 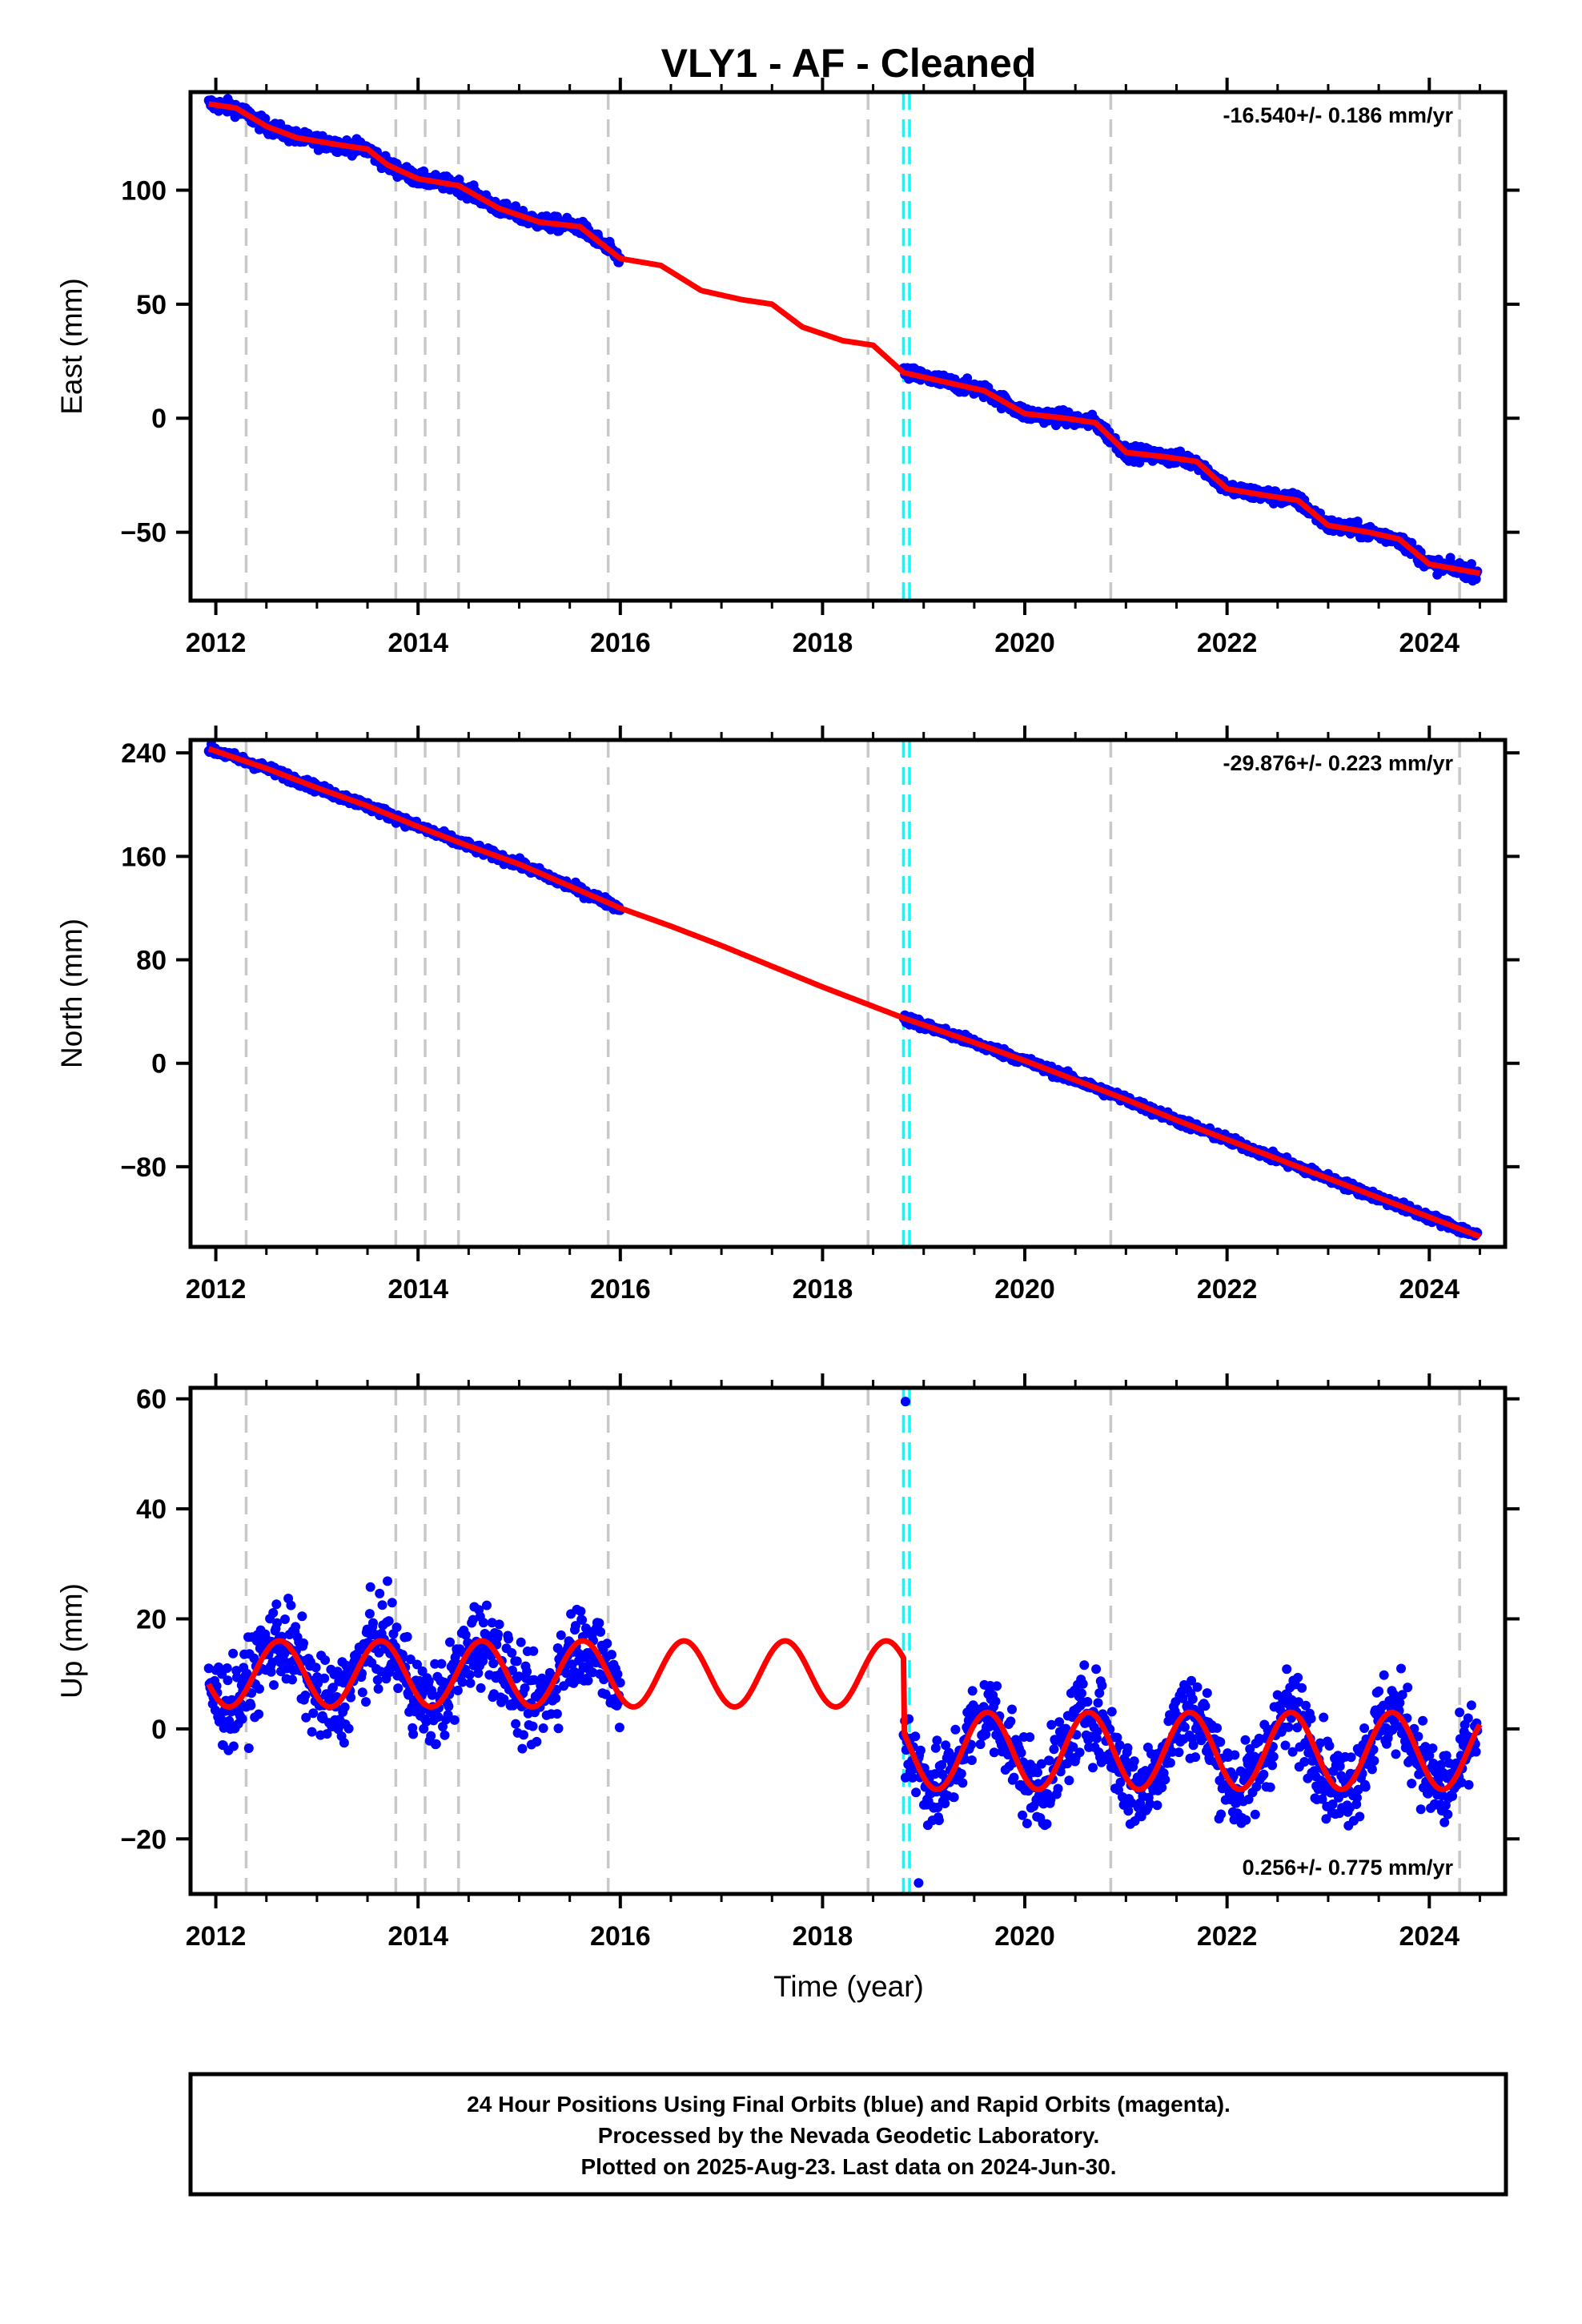 I want to click on y-axis-label: North (mm), so click(x=71, y=993).